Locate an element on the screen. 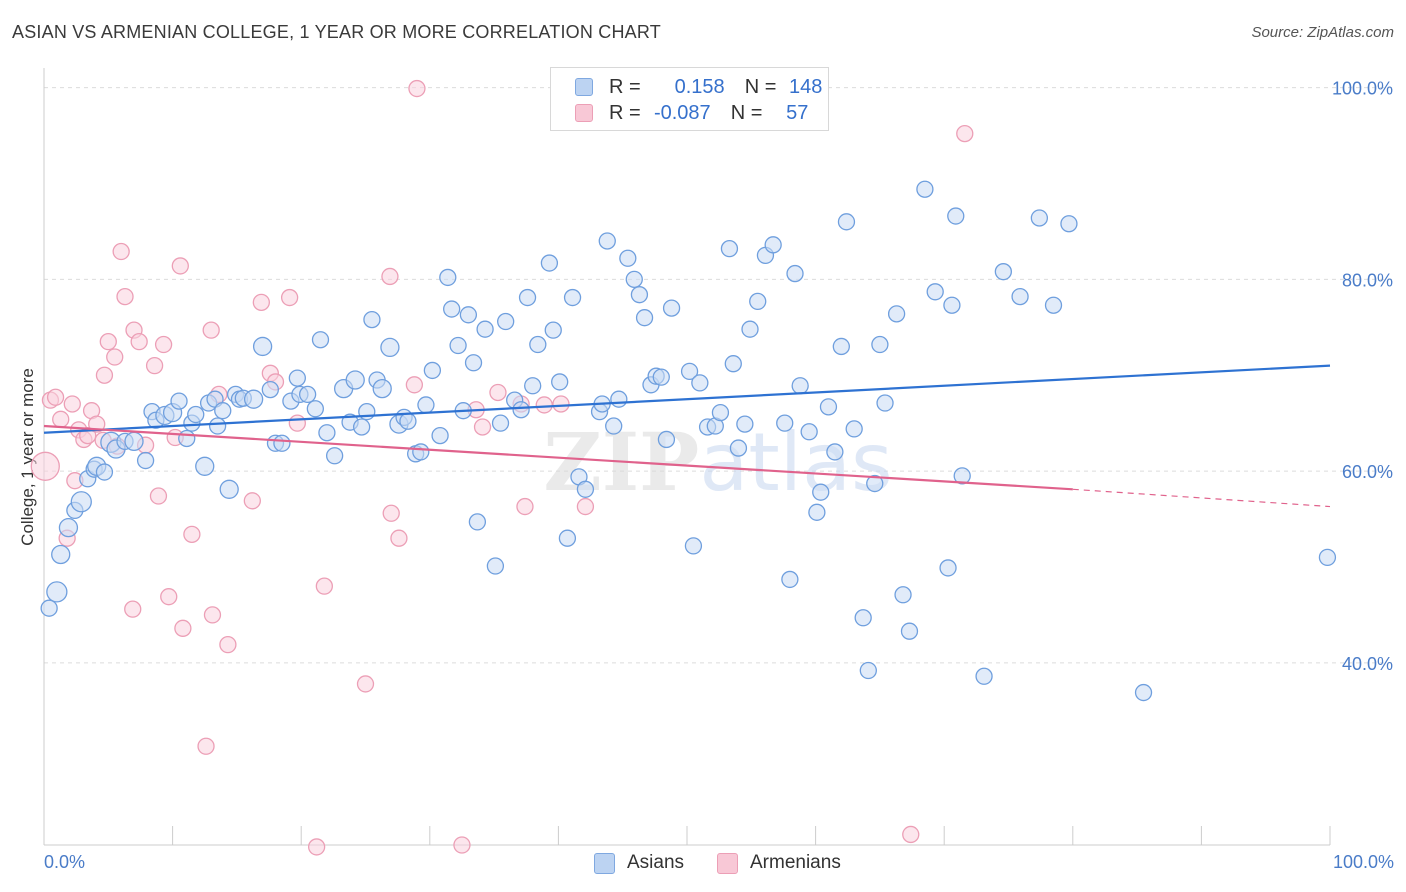  asians-swatch-icon is located at coordinates (604, 863).